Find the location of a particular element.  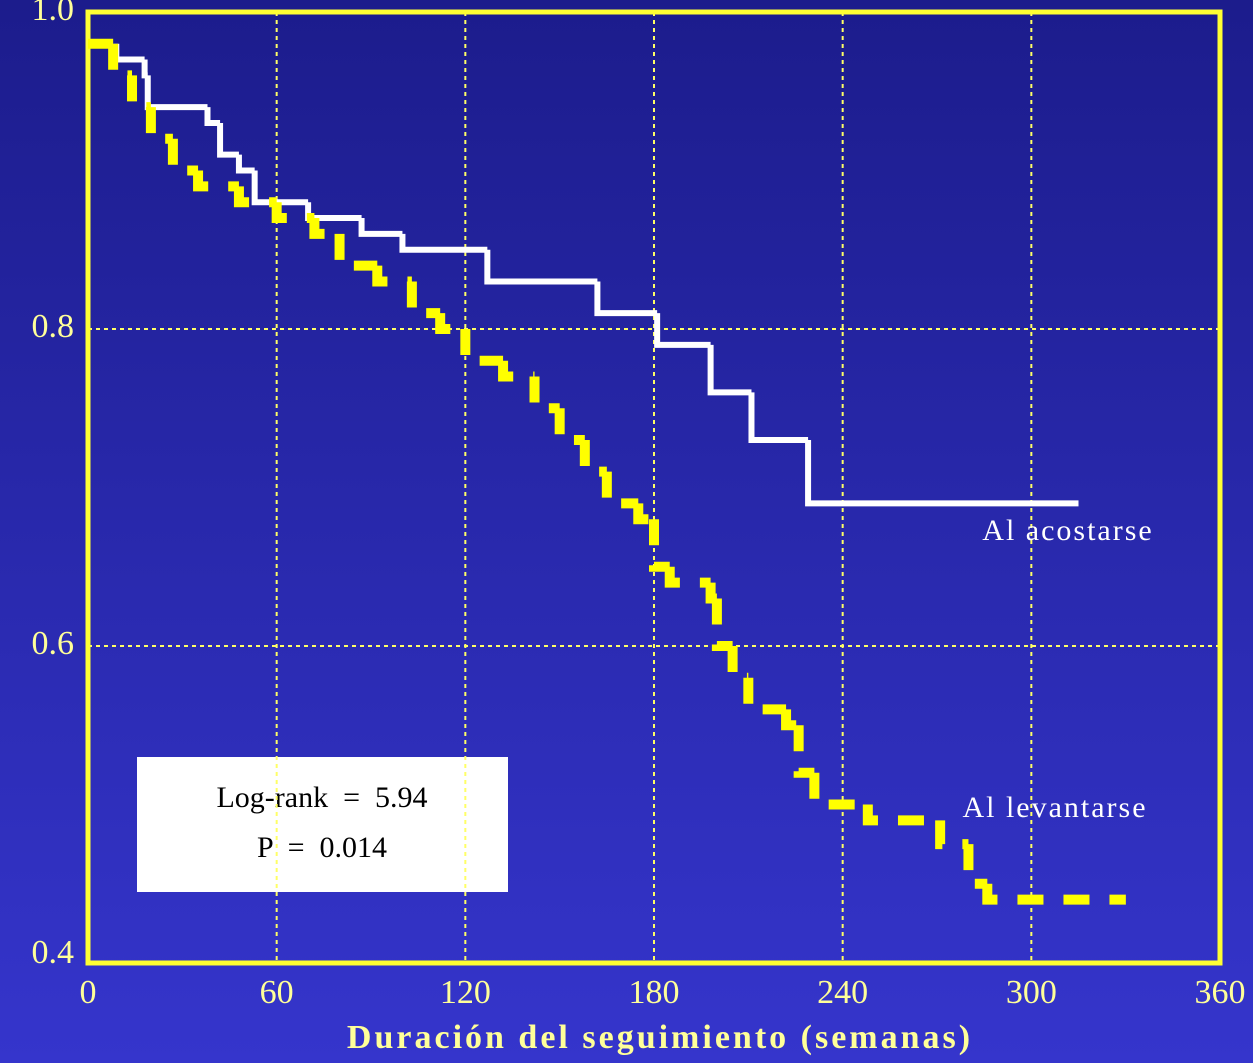

y-tick-label: 0.8 is located at coordinates (53, 326).